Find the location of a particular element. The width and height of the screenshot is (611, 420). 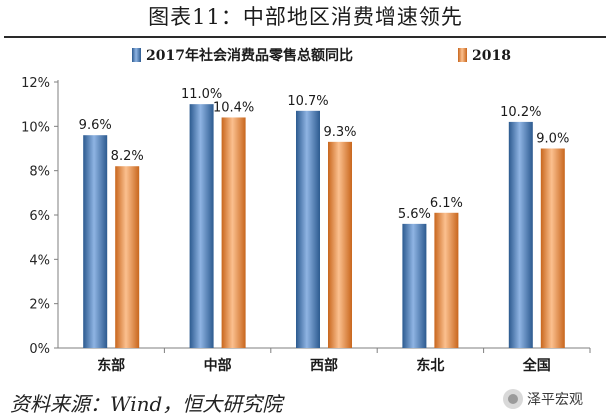

y-tick-label: 2% is located at coordinates (39, 305).